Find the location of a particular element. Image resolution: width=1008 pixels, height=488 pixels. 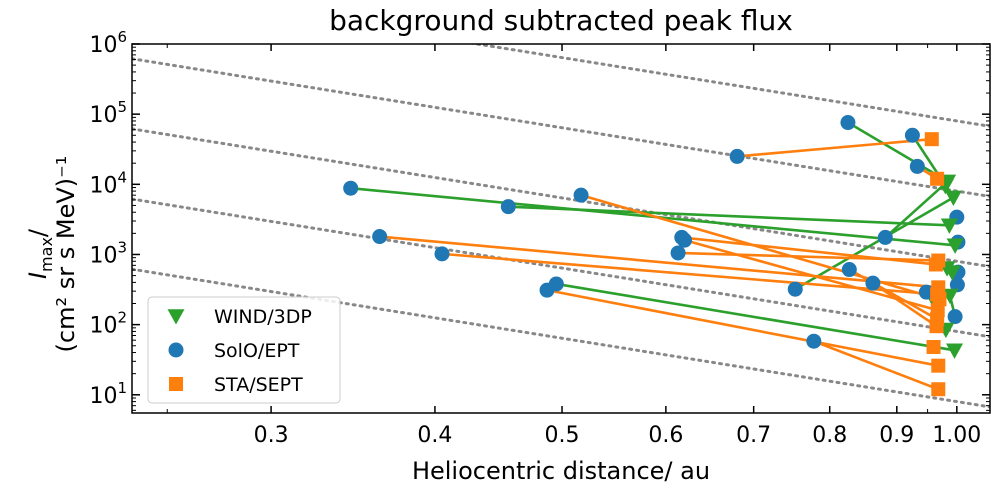

y-axis-title: Imax/ (cm² sr s MeV)⁻¹ is located at coordinates (52, 254).